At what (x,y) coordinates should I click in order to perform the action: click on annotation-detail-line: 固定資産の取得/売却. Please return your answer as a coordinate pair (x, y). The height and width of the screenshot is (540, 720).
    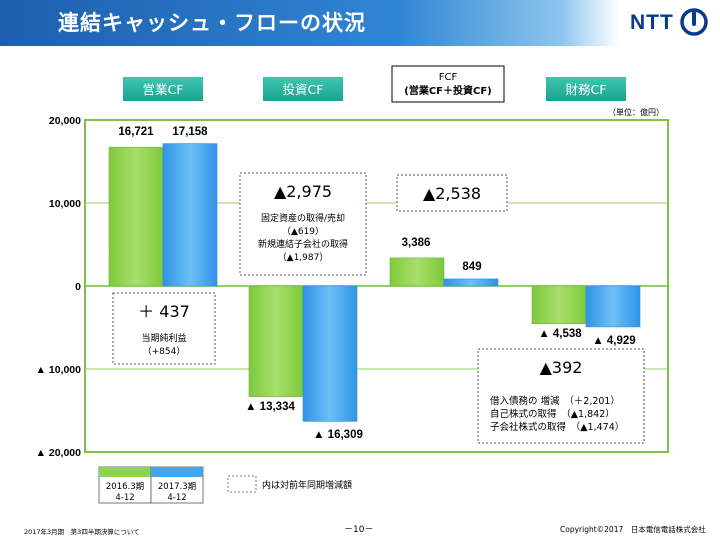
    Looking at the image, I should click on (303, 218).